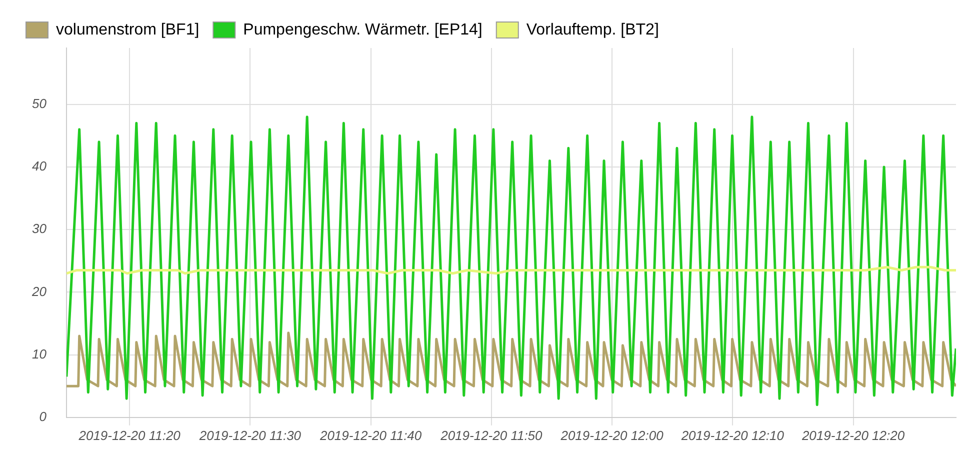  What do you see at coordinates (40, 103) in the screenshot?
I see `y-tick-label: 50` at bounding box center [40, 103].